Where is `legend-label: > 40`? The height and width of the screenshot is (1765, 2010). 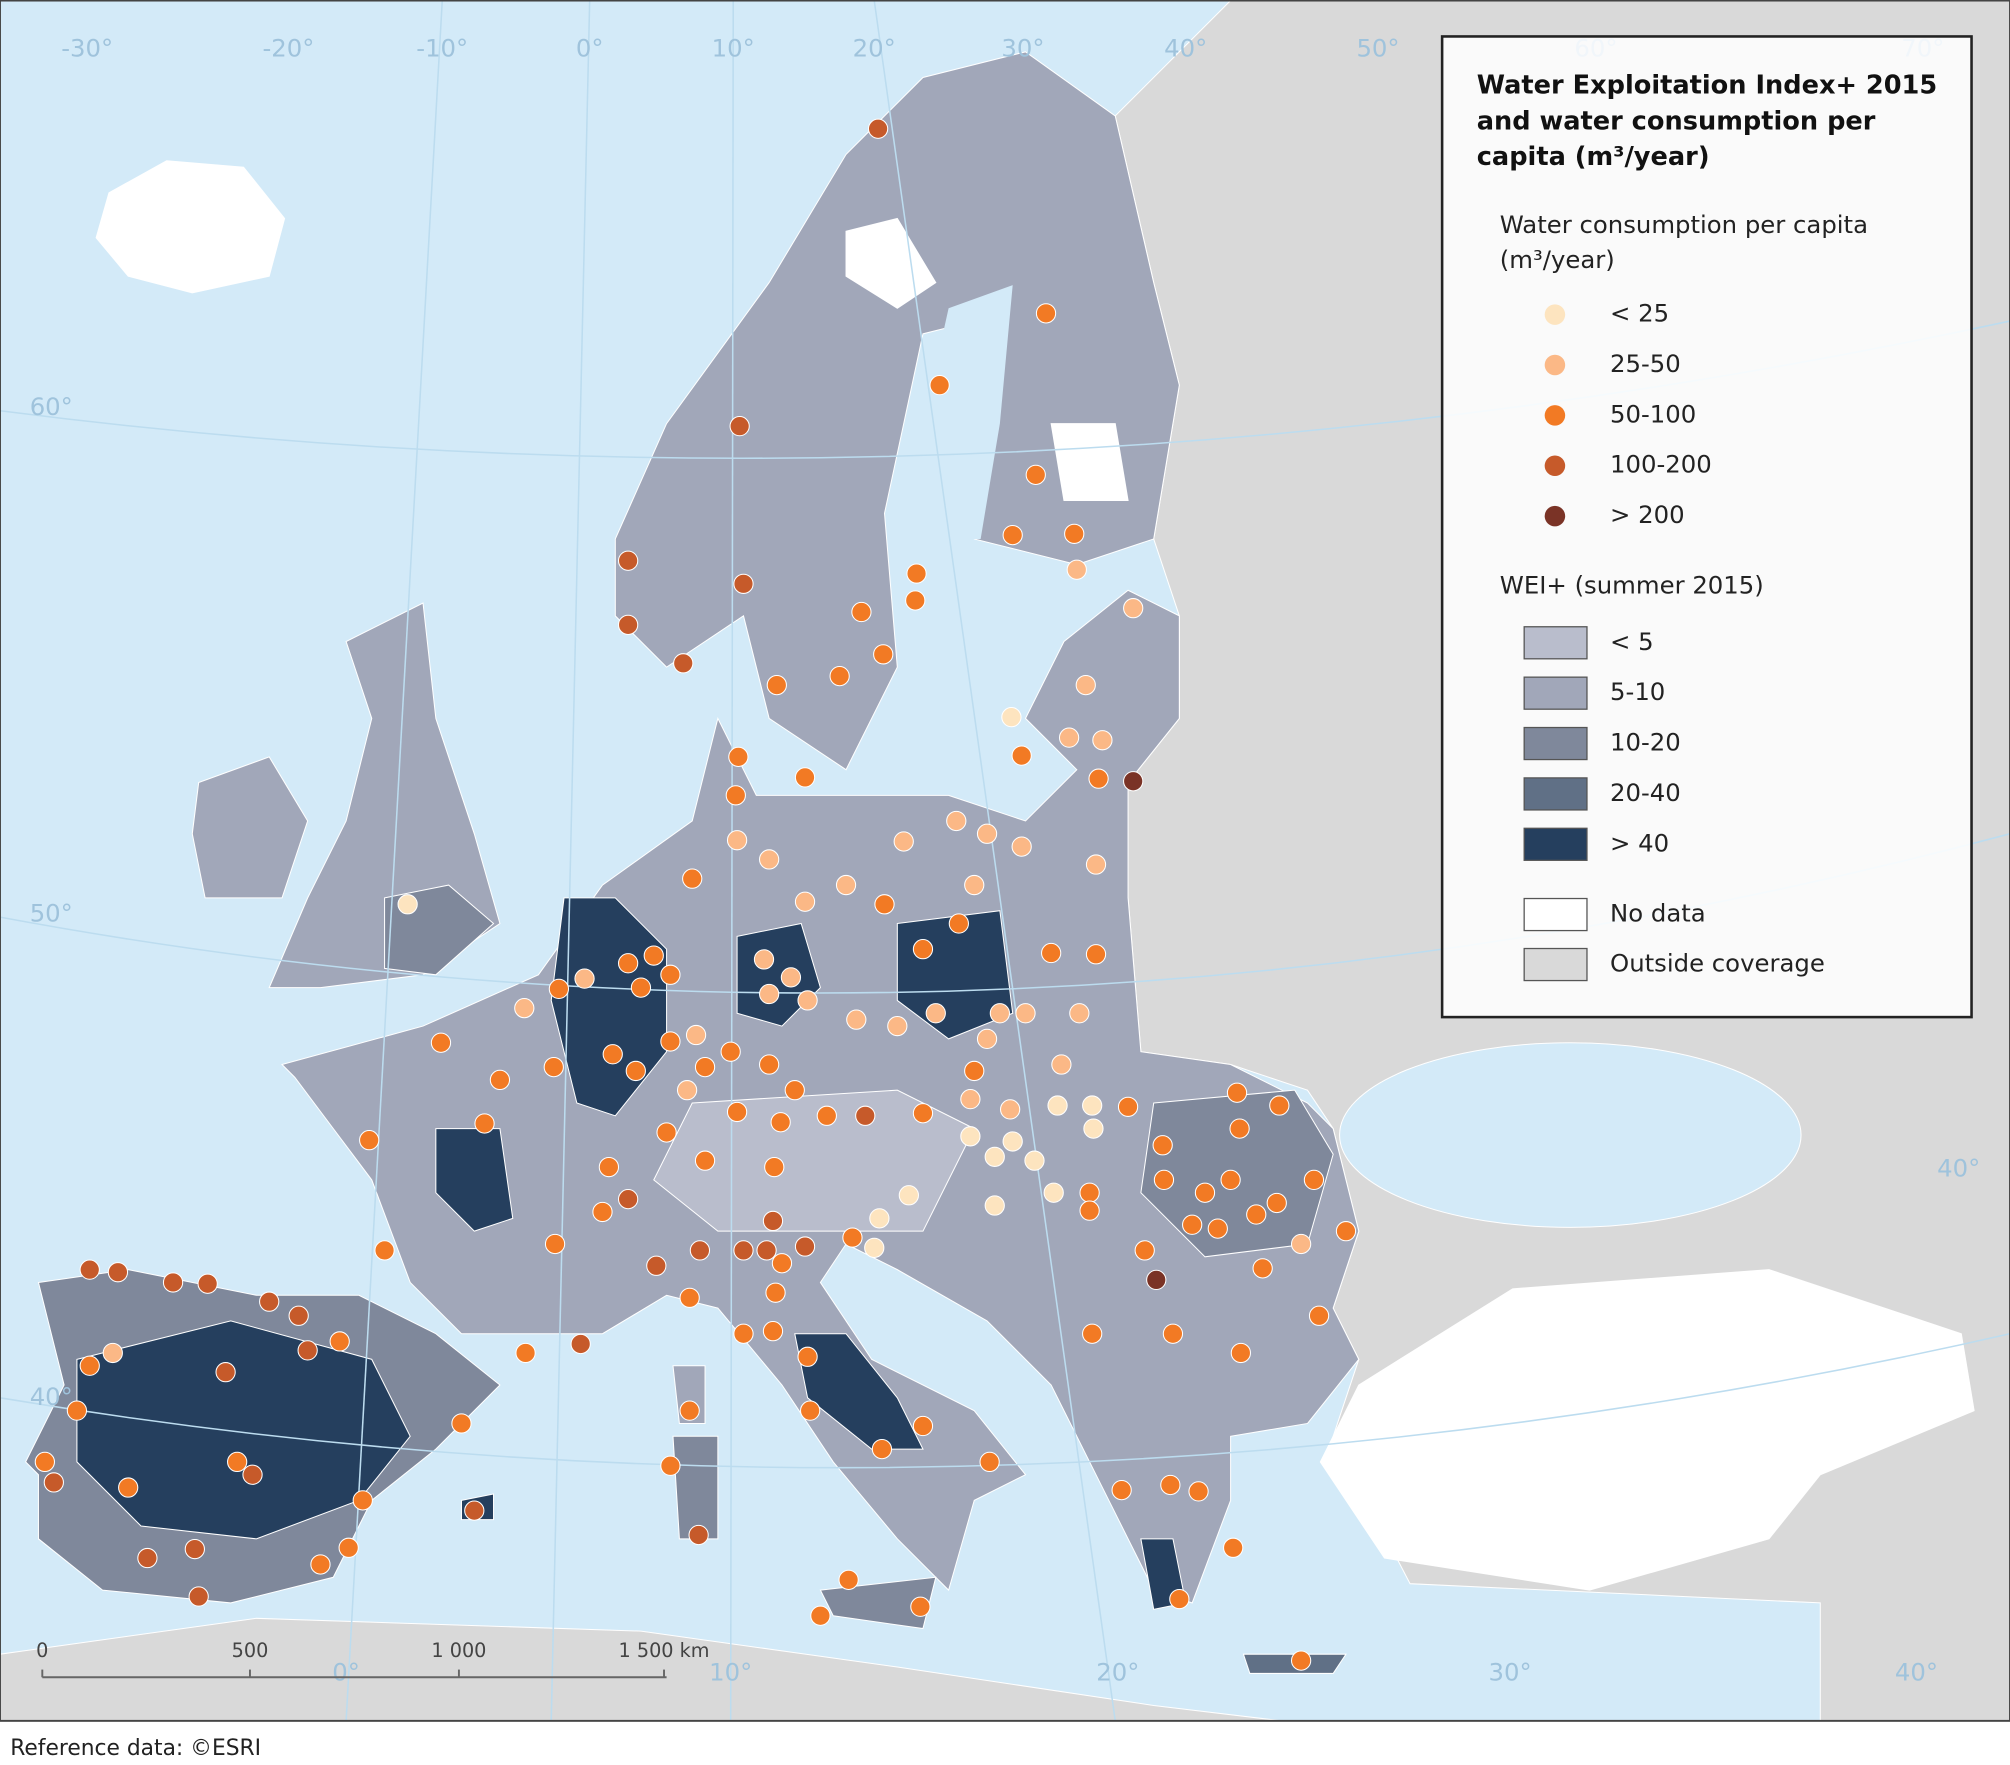 legend-label: > 40 is located at coordinates (1639, 842).